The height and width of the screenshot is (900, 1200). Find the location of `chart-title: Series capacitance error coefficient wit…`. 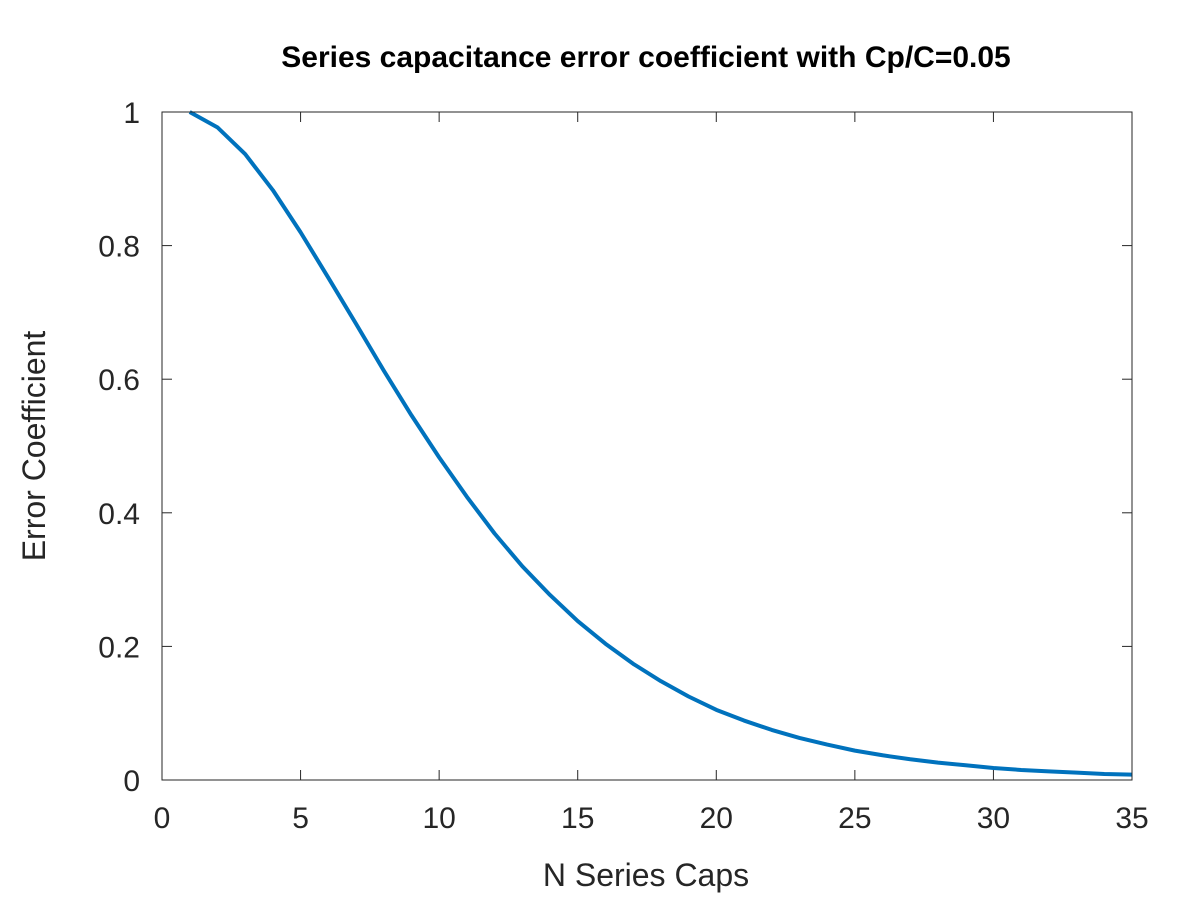

chart-title: Series capacitance error coefficient wit… is located at coordinates (645, 57).